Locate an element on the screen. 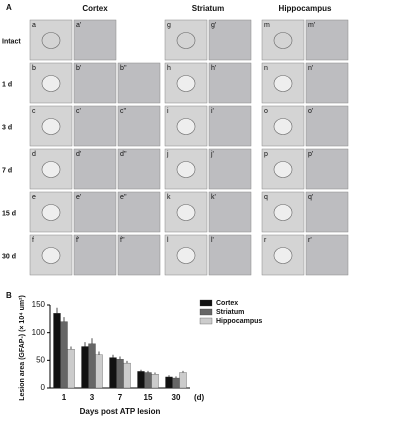  row-label: 15 d is located at coordinates (9, 213).